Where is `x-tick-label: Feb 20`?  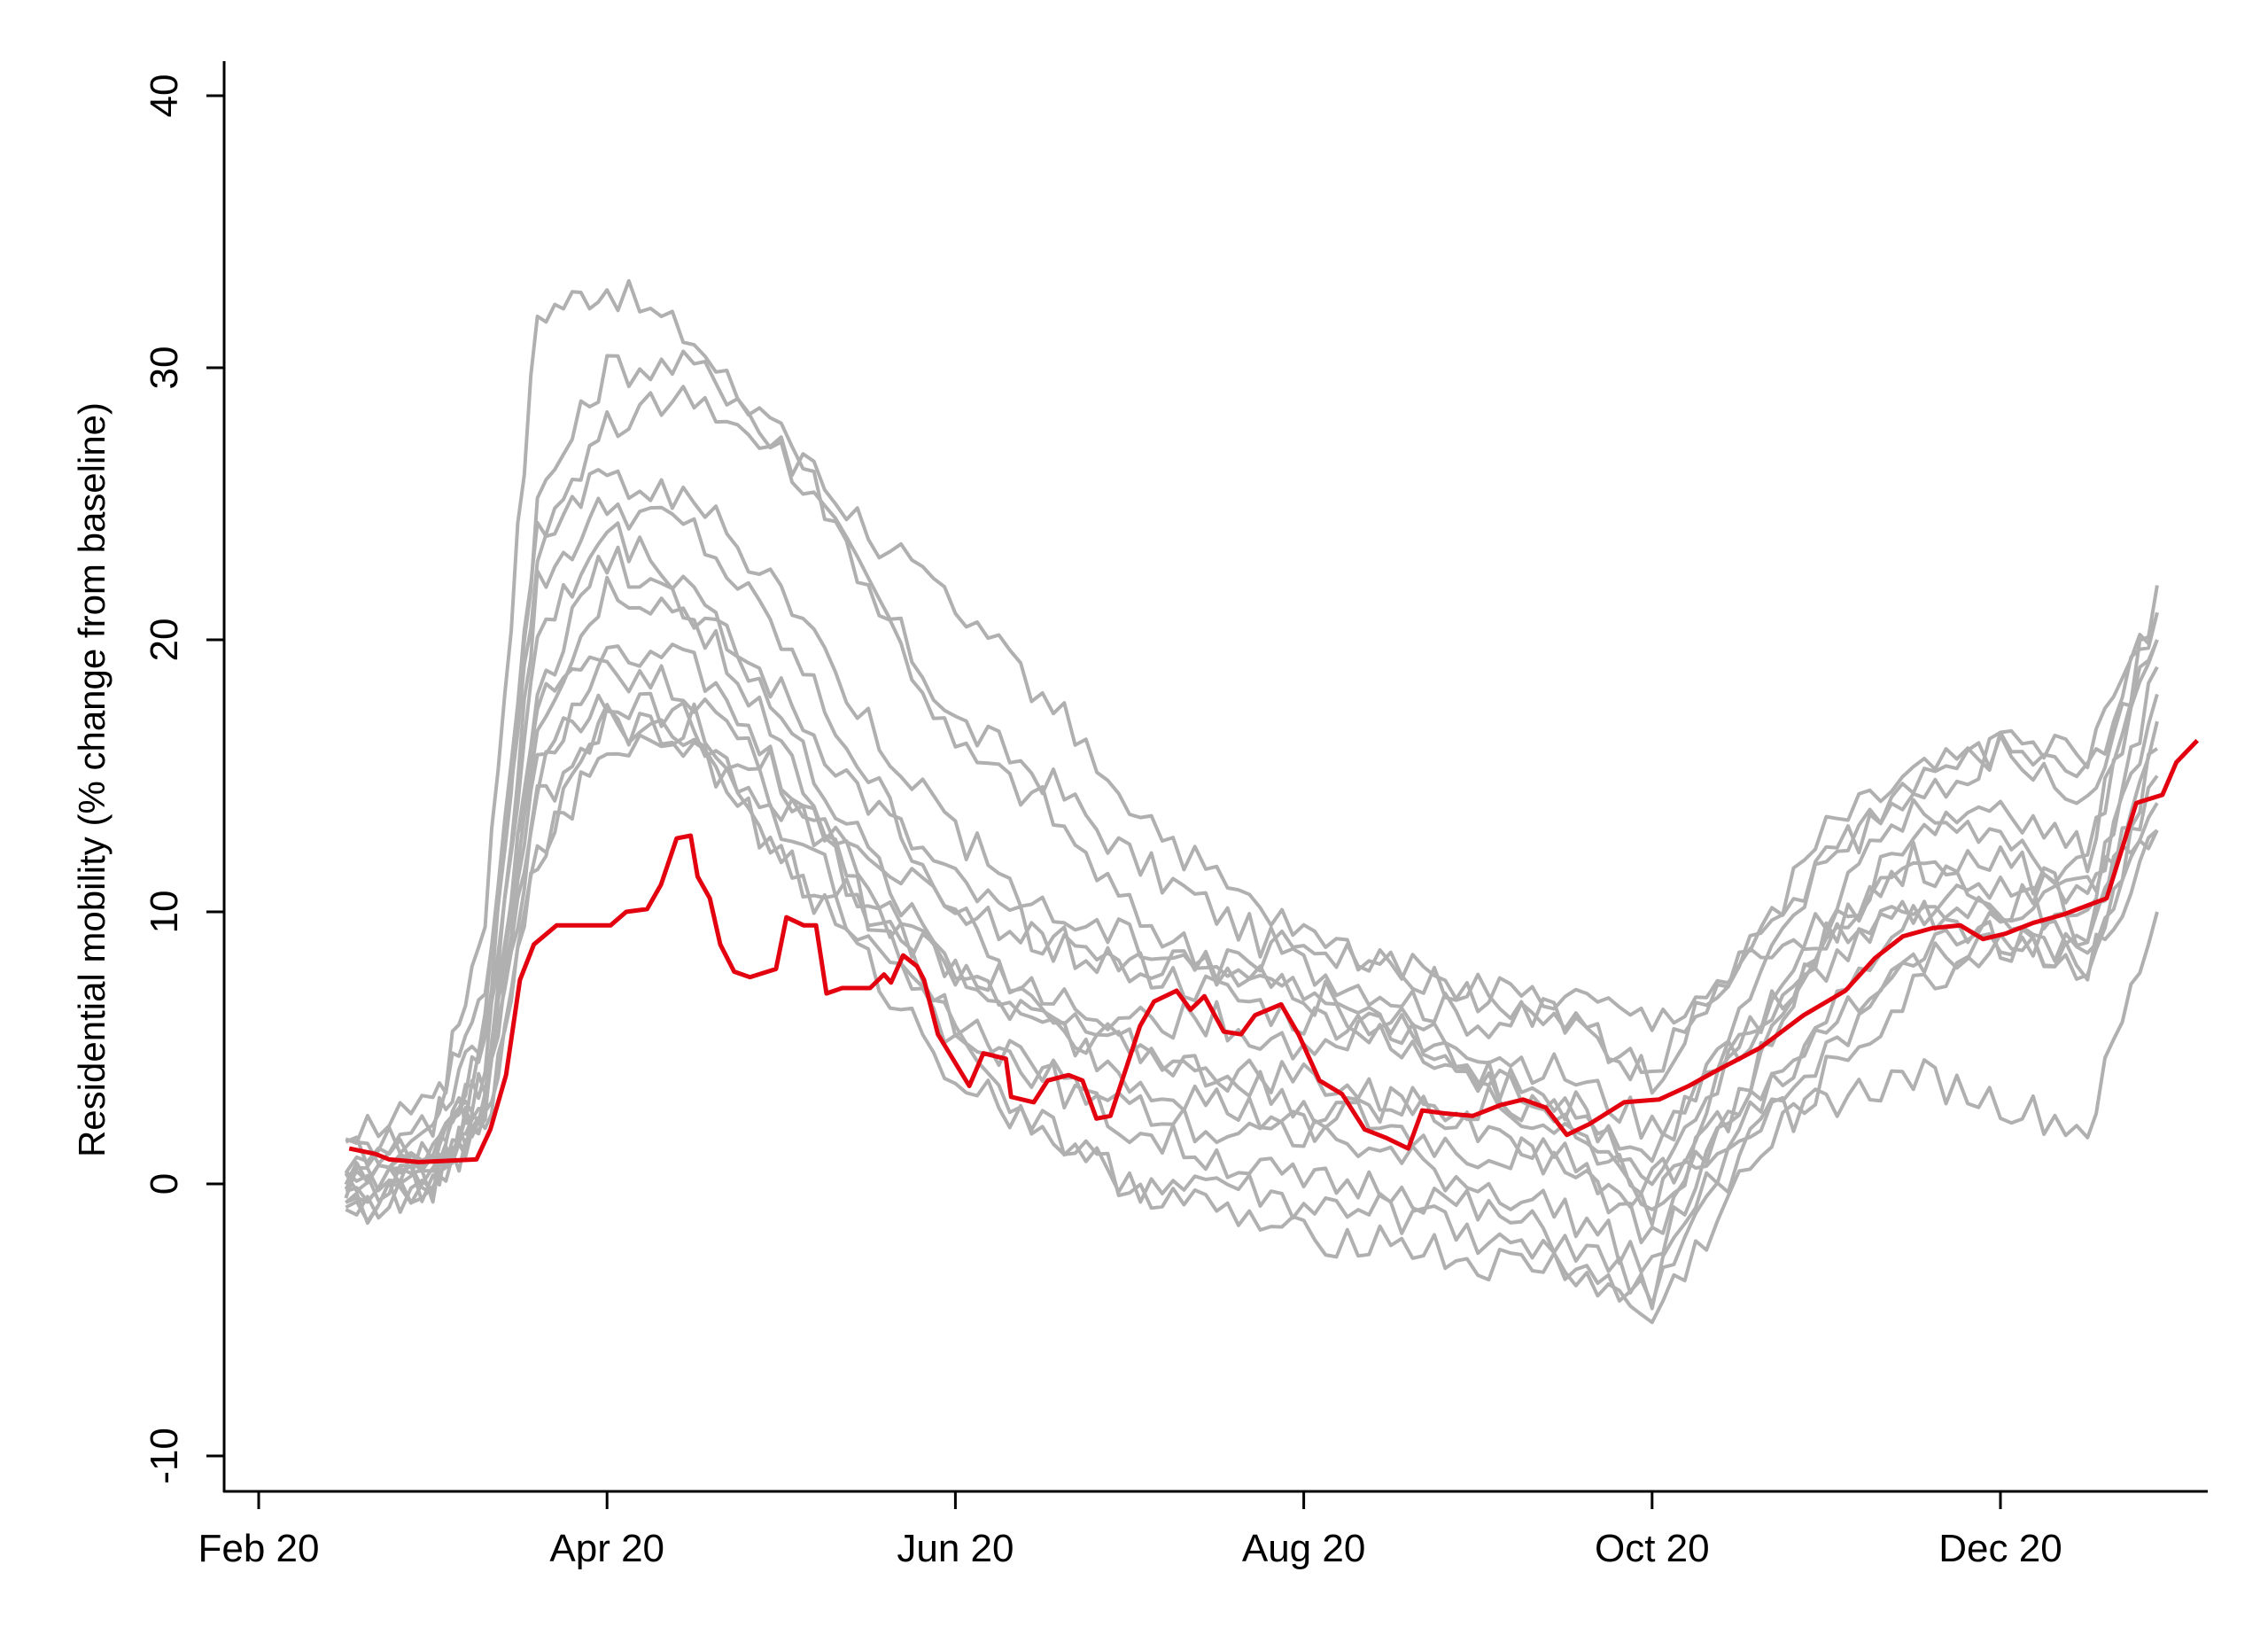 x-tick-label: Feb 20 is located at coordinates (259, 1548).